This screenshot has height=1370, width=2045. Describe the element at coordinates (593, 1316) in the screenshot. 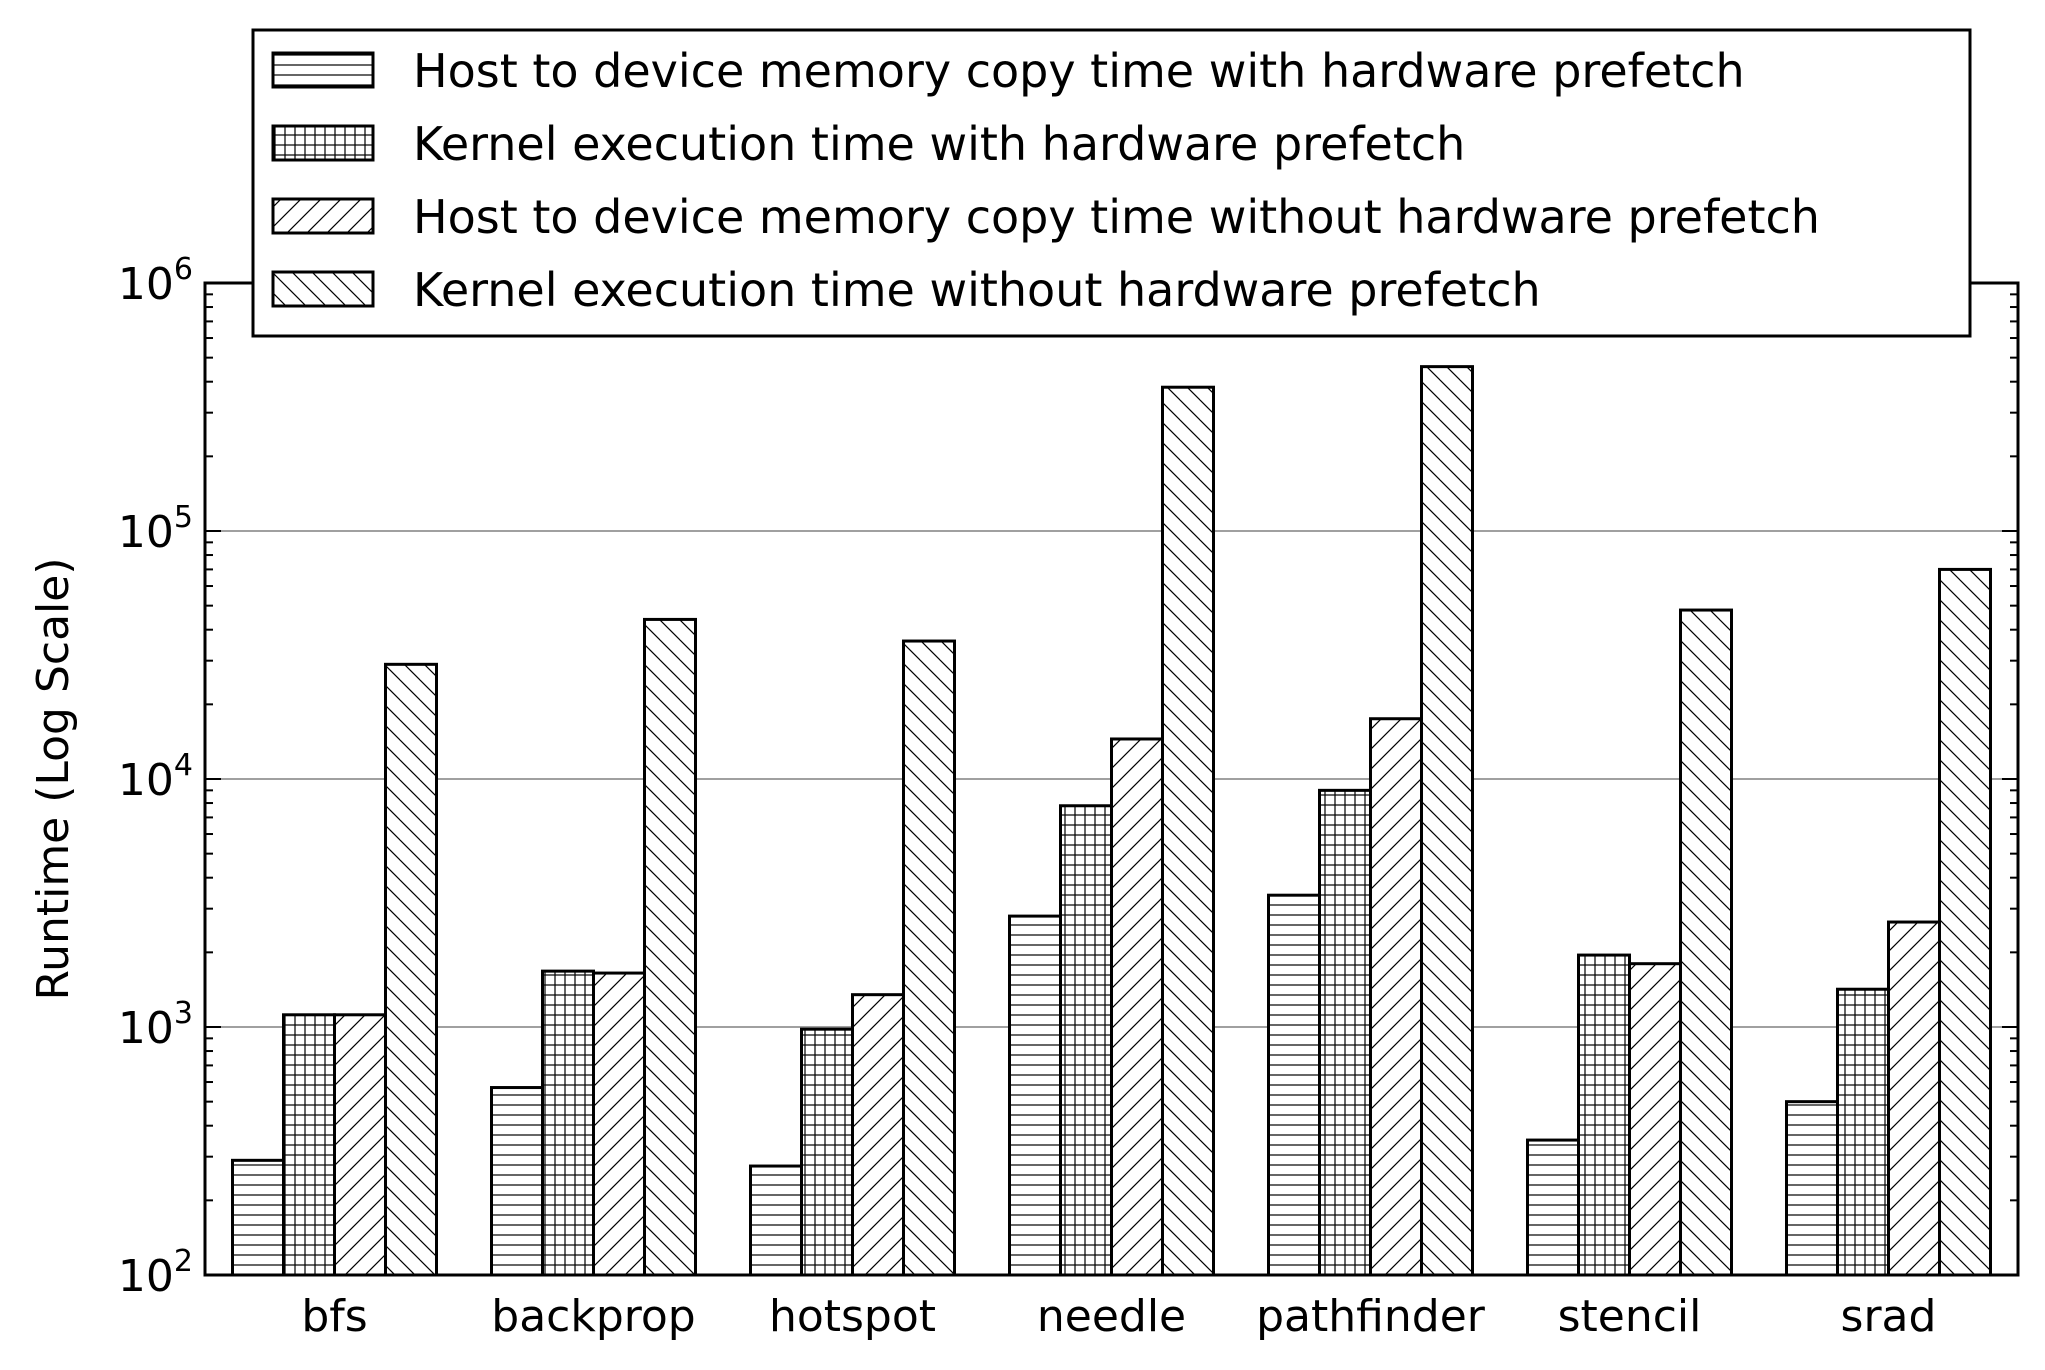

I see `x-tick-label: backprop` at that location.